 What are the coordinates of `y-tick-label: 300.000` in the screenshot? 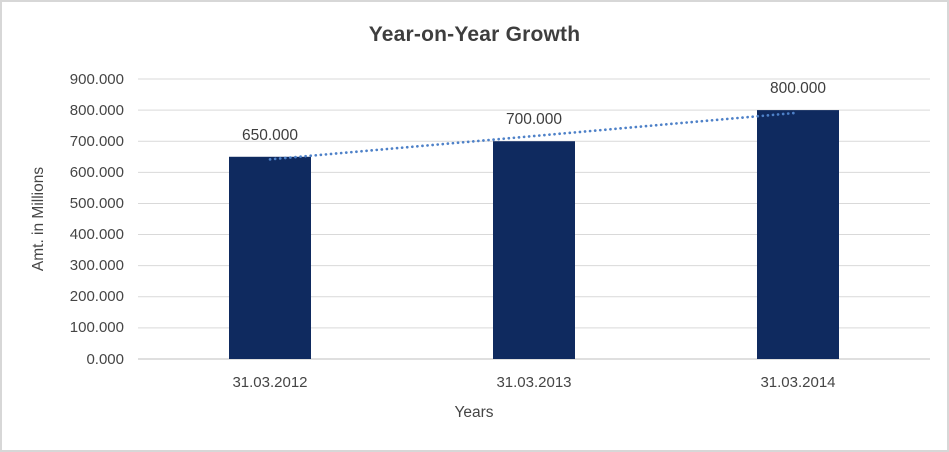 It's located at (96, 266).